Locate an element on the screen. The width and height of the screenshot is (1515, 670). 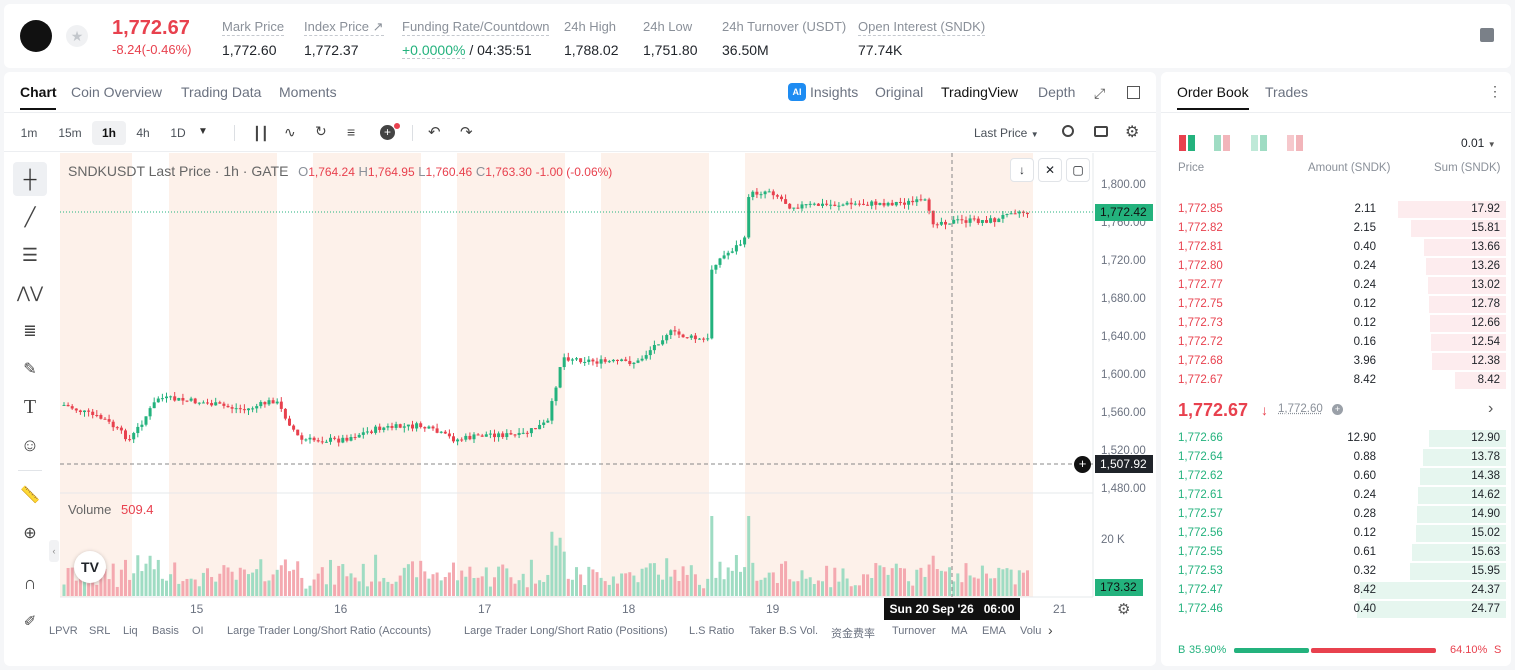
ask-row: 1,772.67 8.42 8.42 is located at coordinates (1340, 380).